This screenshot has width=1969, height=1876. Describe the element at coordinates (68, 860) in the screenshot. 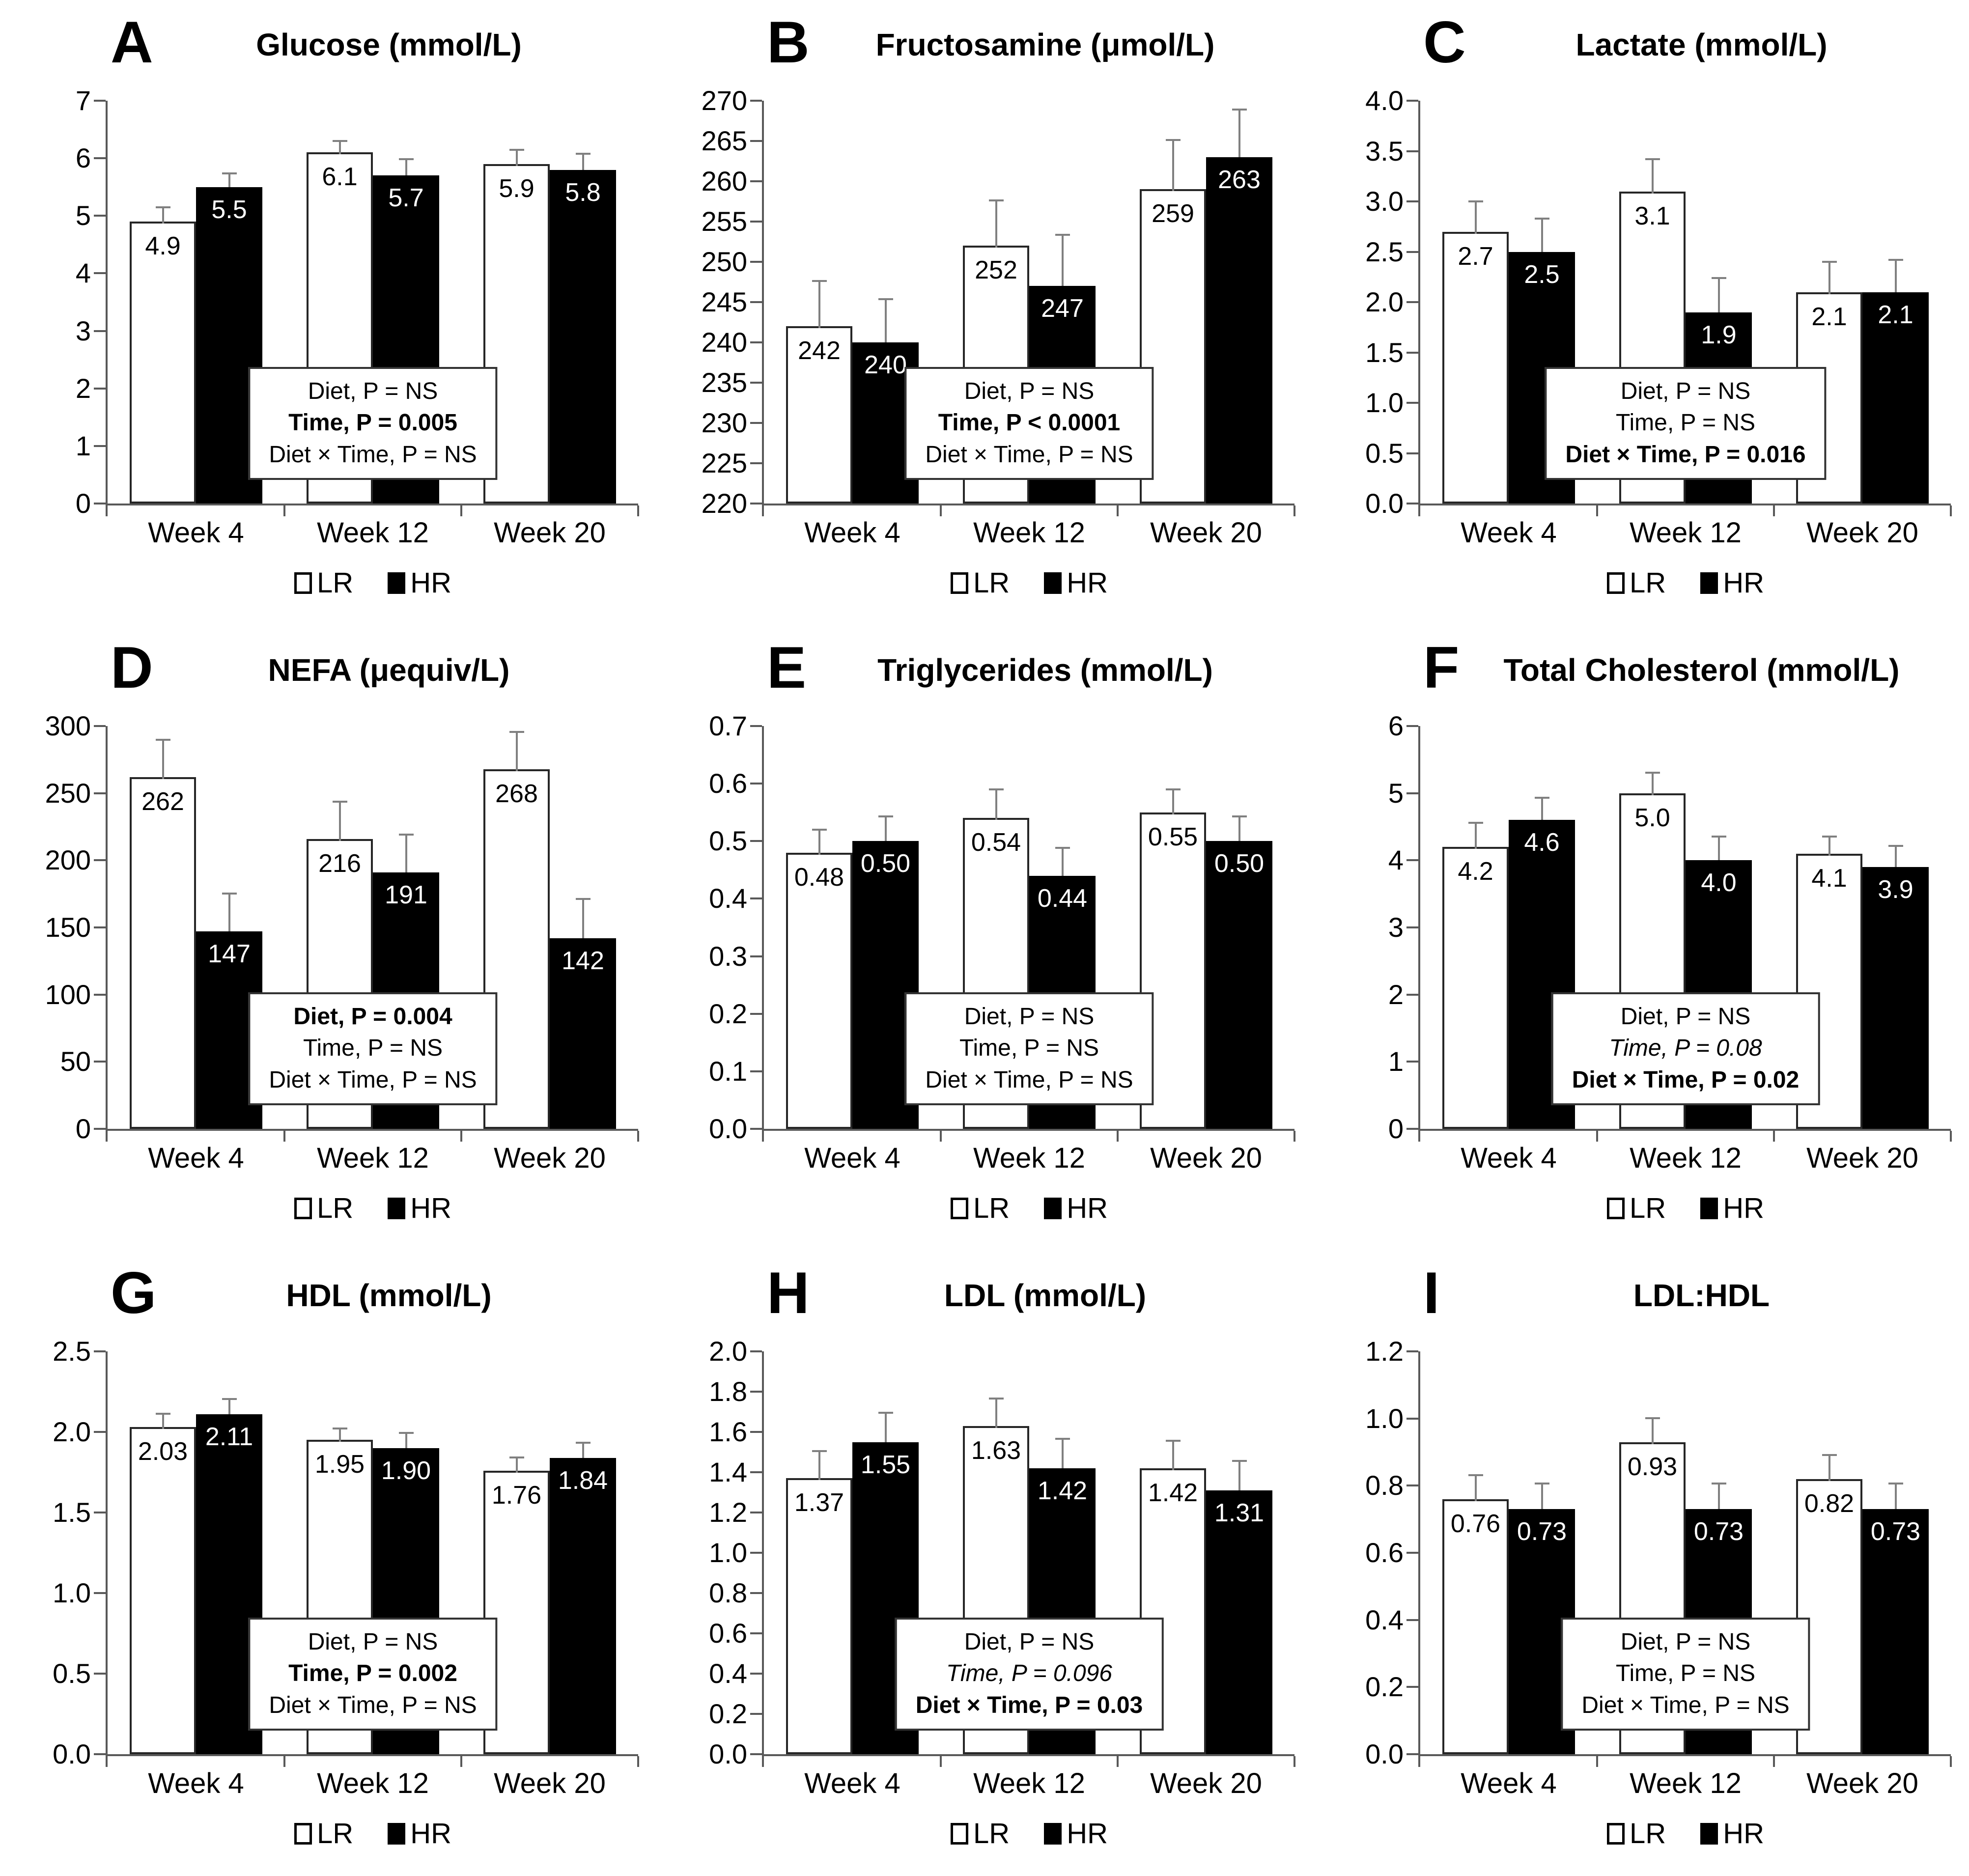

I see `y-tick-label: 200` at that location.